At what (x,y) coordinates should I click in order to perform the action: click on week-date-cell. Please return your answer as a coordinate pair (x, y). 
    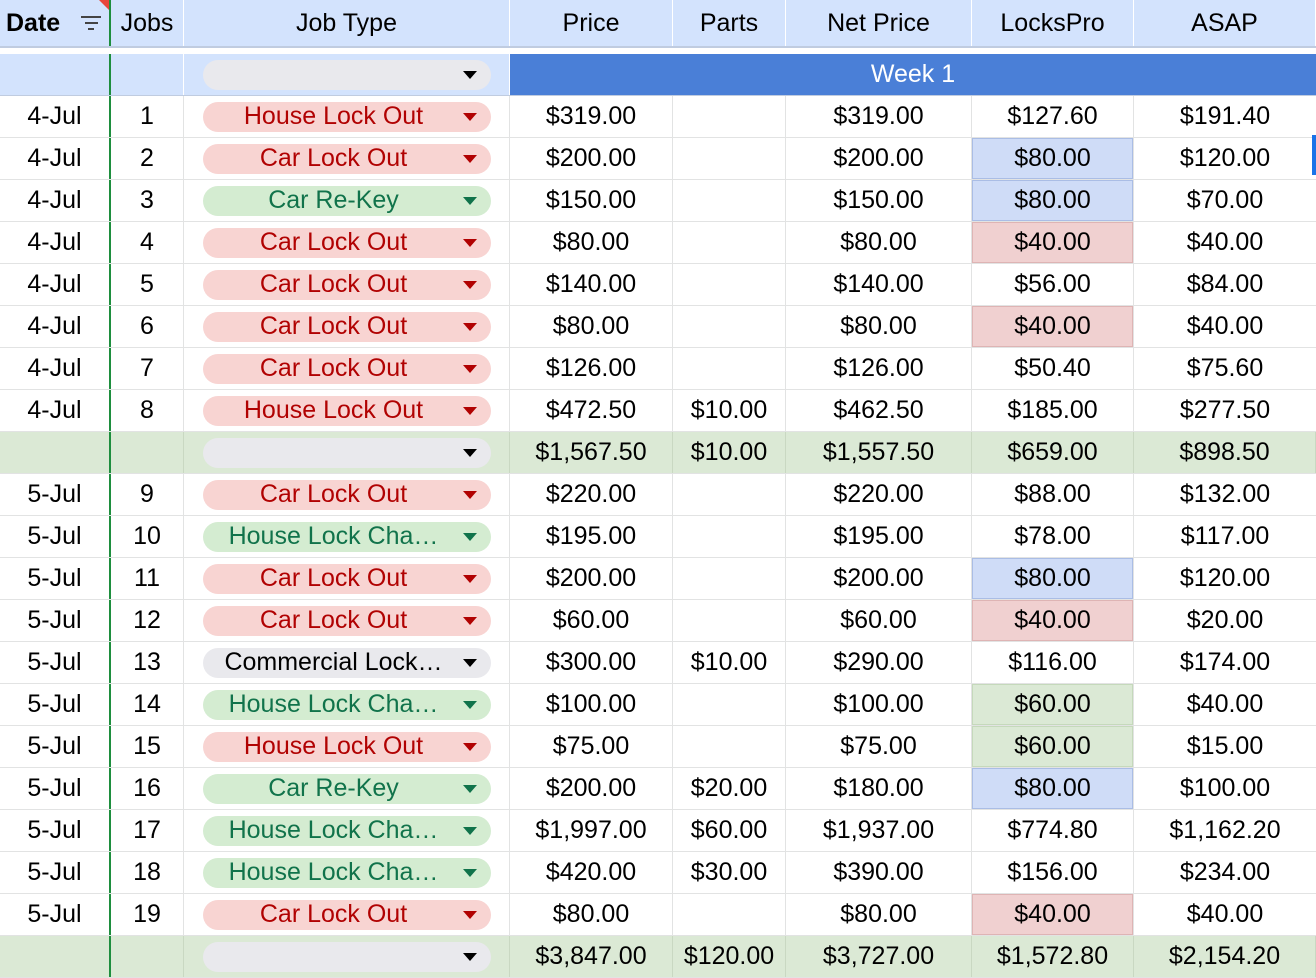
    Looking at the image, I should click on (55, 74).